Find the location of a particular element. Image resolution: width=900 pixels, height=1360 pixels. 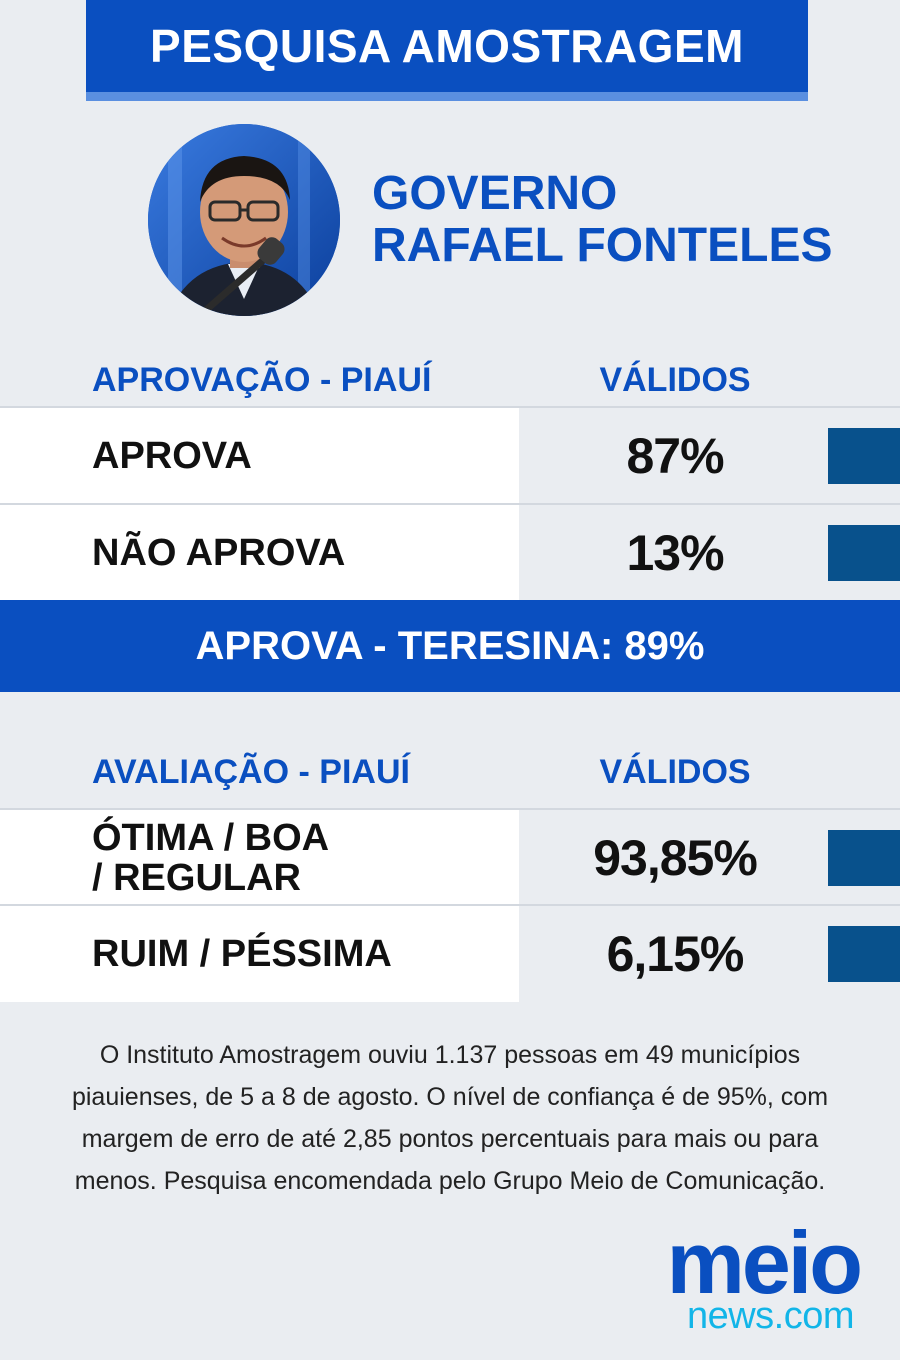

evaluation-row-otima-boa-regular: ÓTIMA / BOA / REGULAR 93,85% is located at coordinates (450, 857).